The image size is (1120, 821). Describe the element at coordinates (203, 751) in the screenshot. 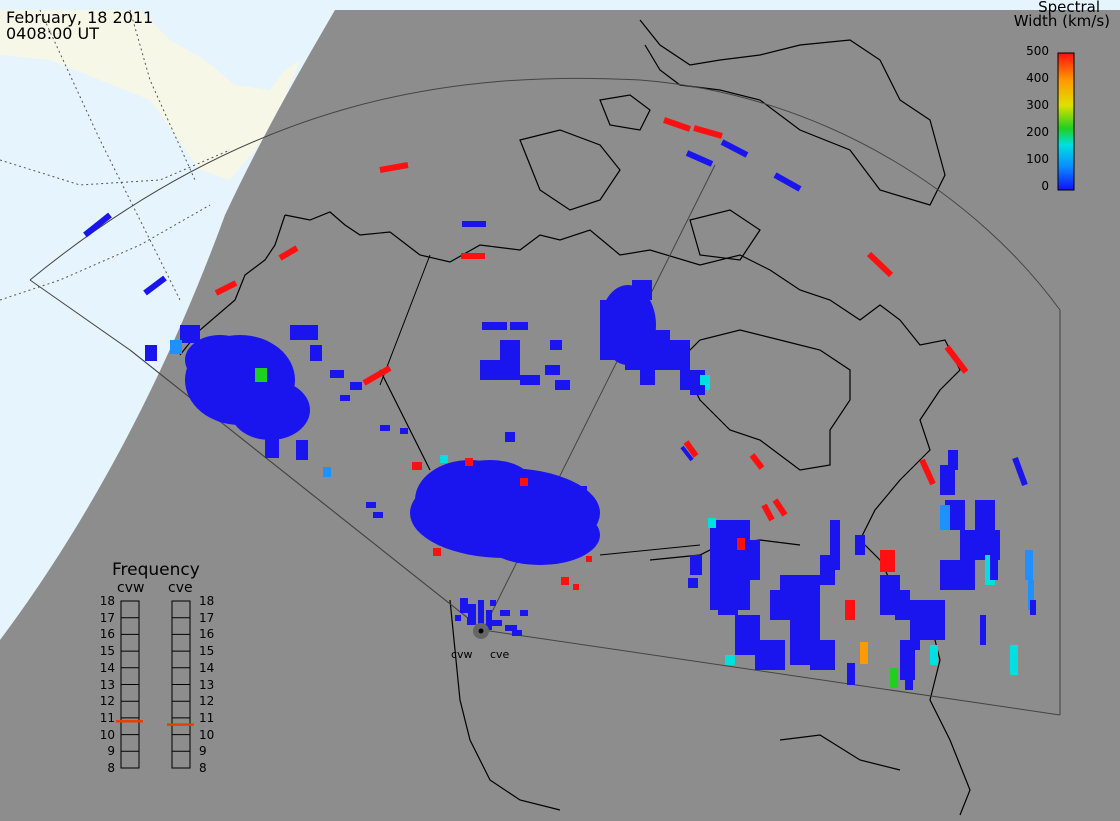

I see `freq-label-right: 9` at that location.